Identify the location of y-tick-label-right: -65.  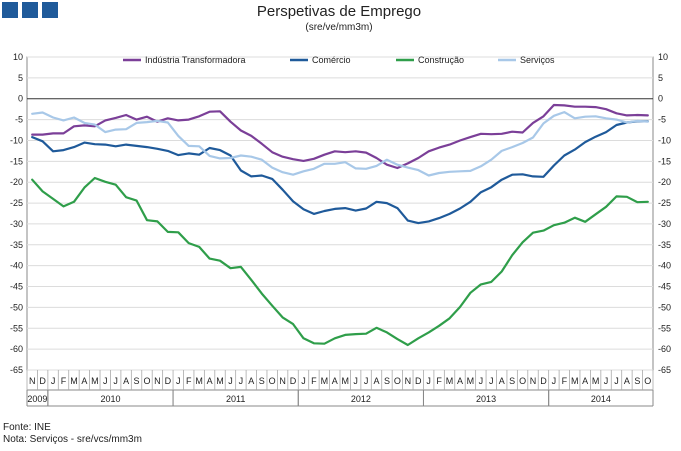
(664, 370).